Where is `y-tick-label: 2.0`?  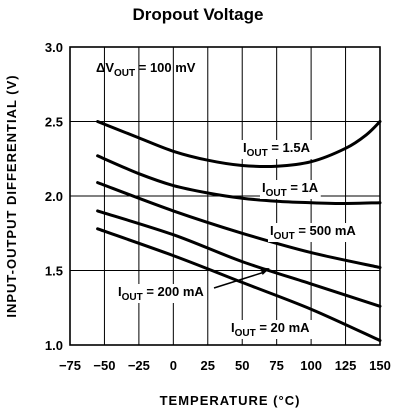 y-tick-label: 2.0 is located at coordinates (54, 196).